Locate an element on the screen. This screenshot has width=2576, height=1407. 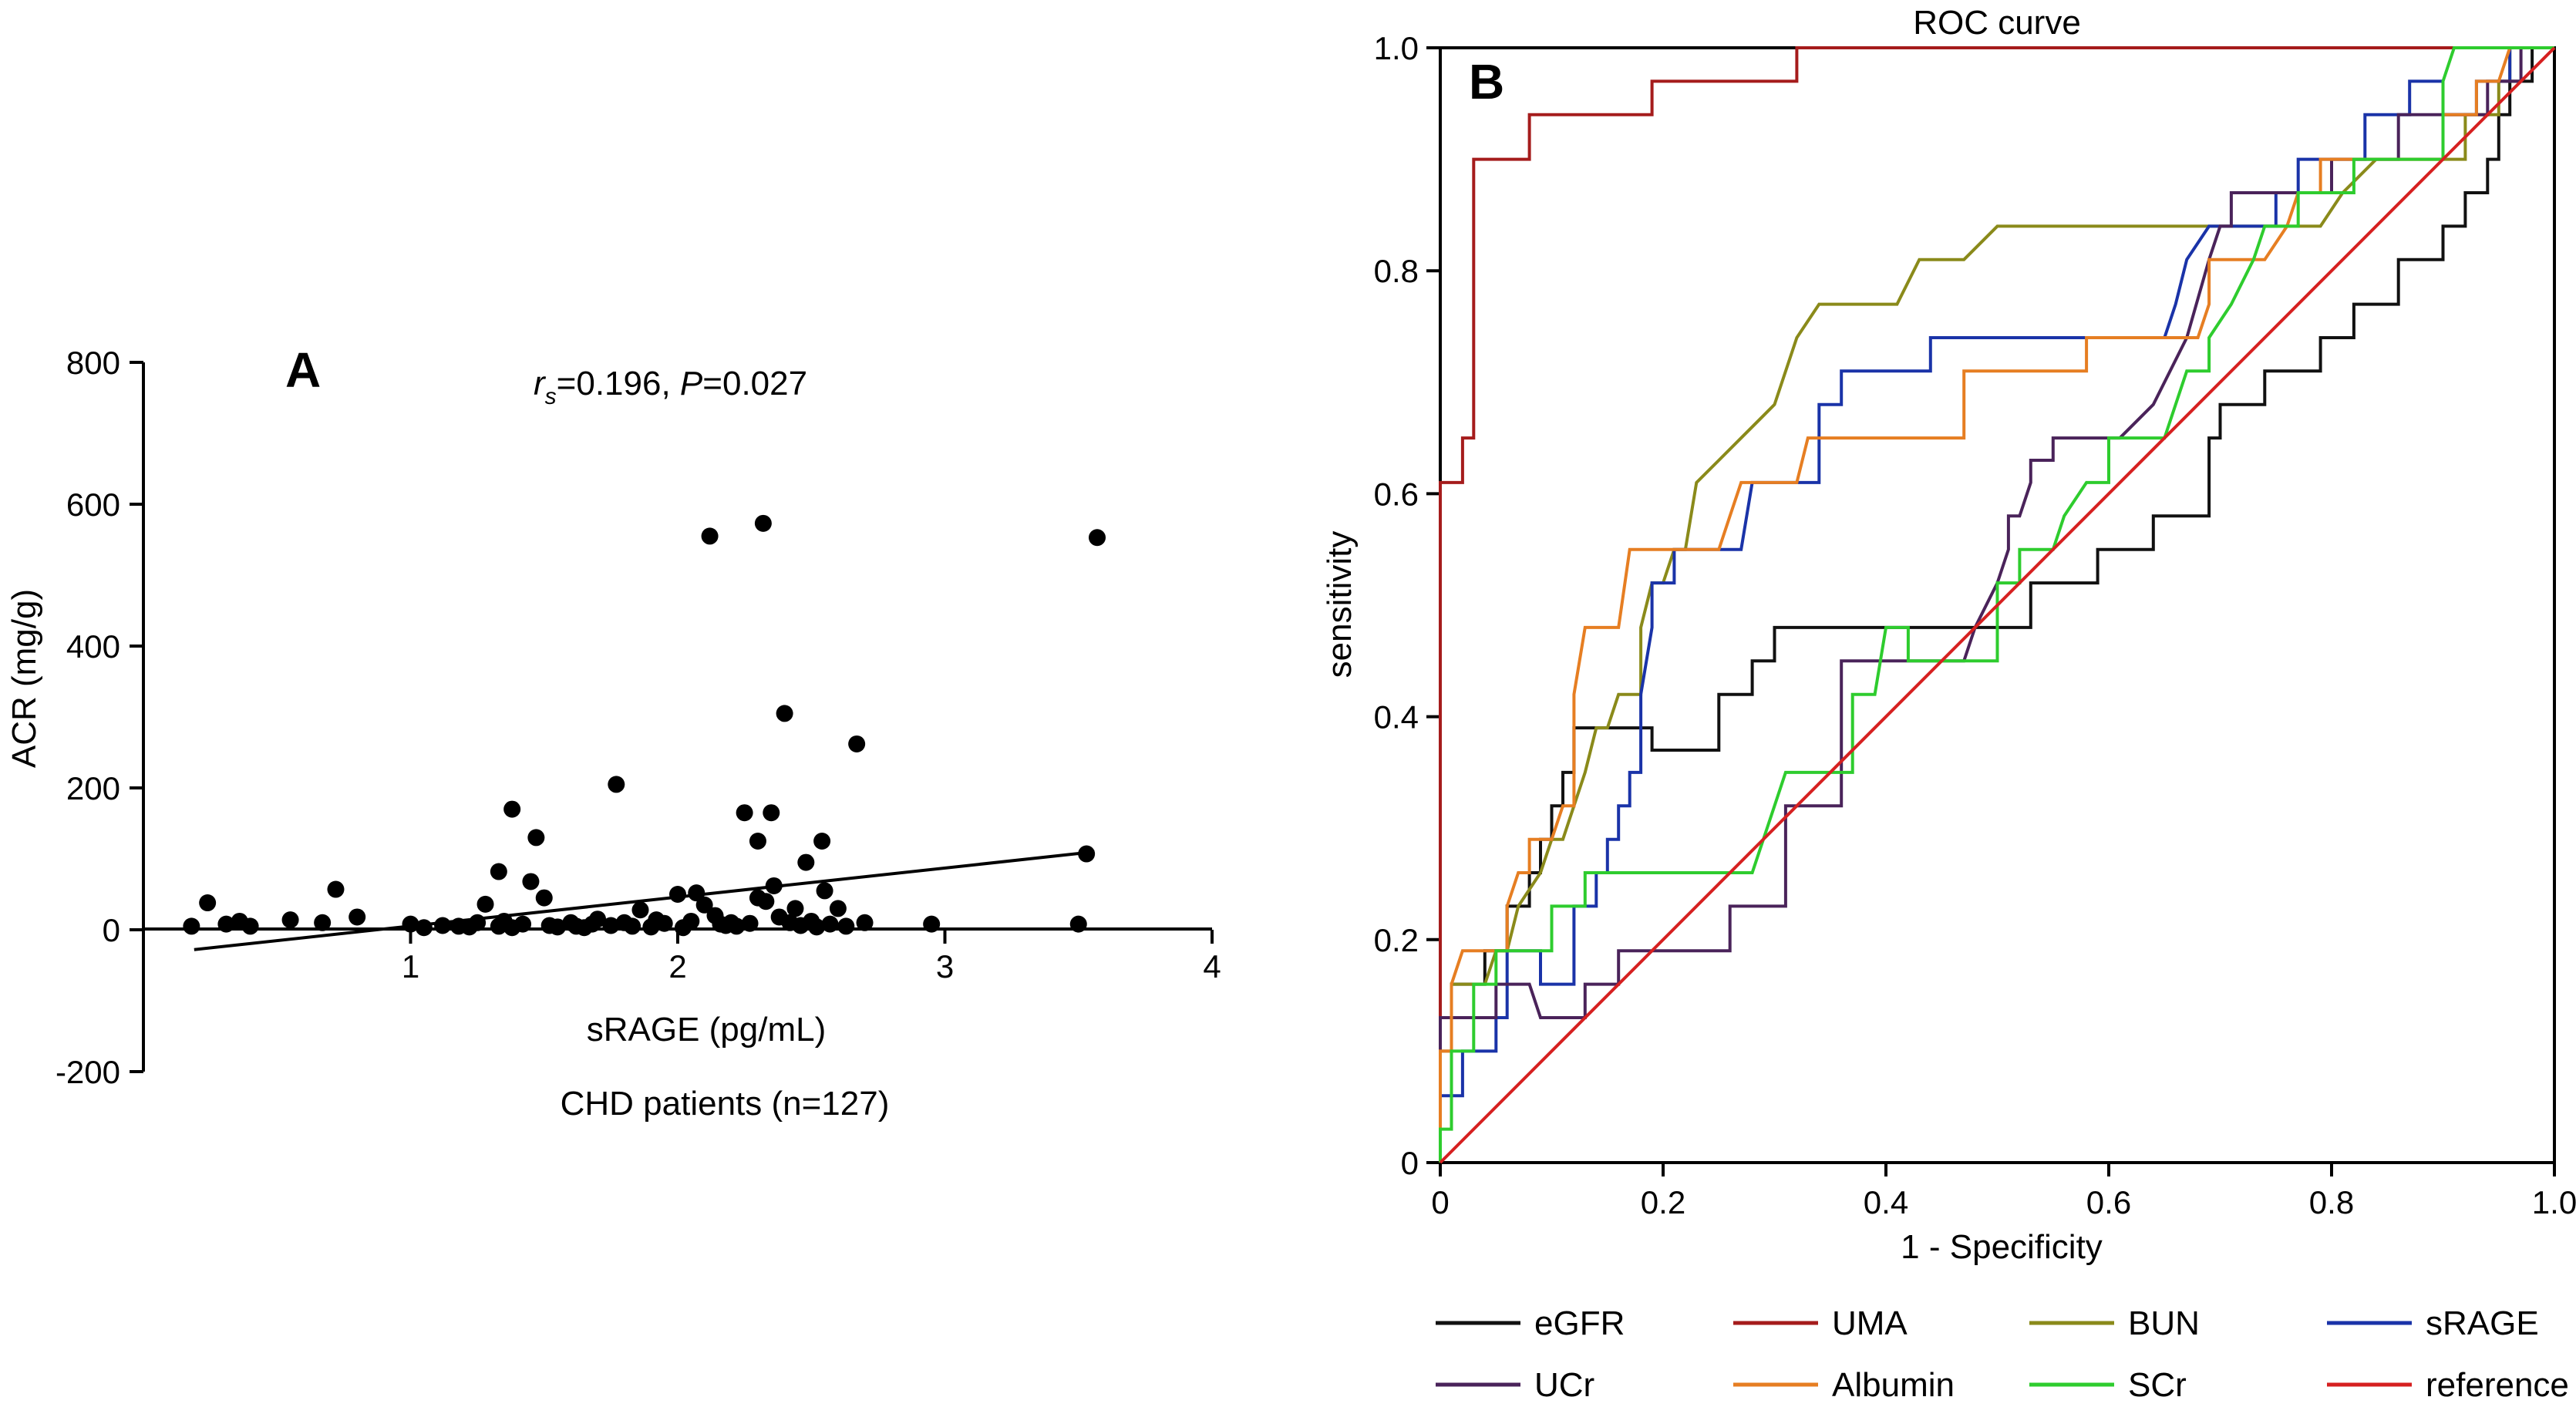
regression-line is located at coordinates (644, 900).